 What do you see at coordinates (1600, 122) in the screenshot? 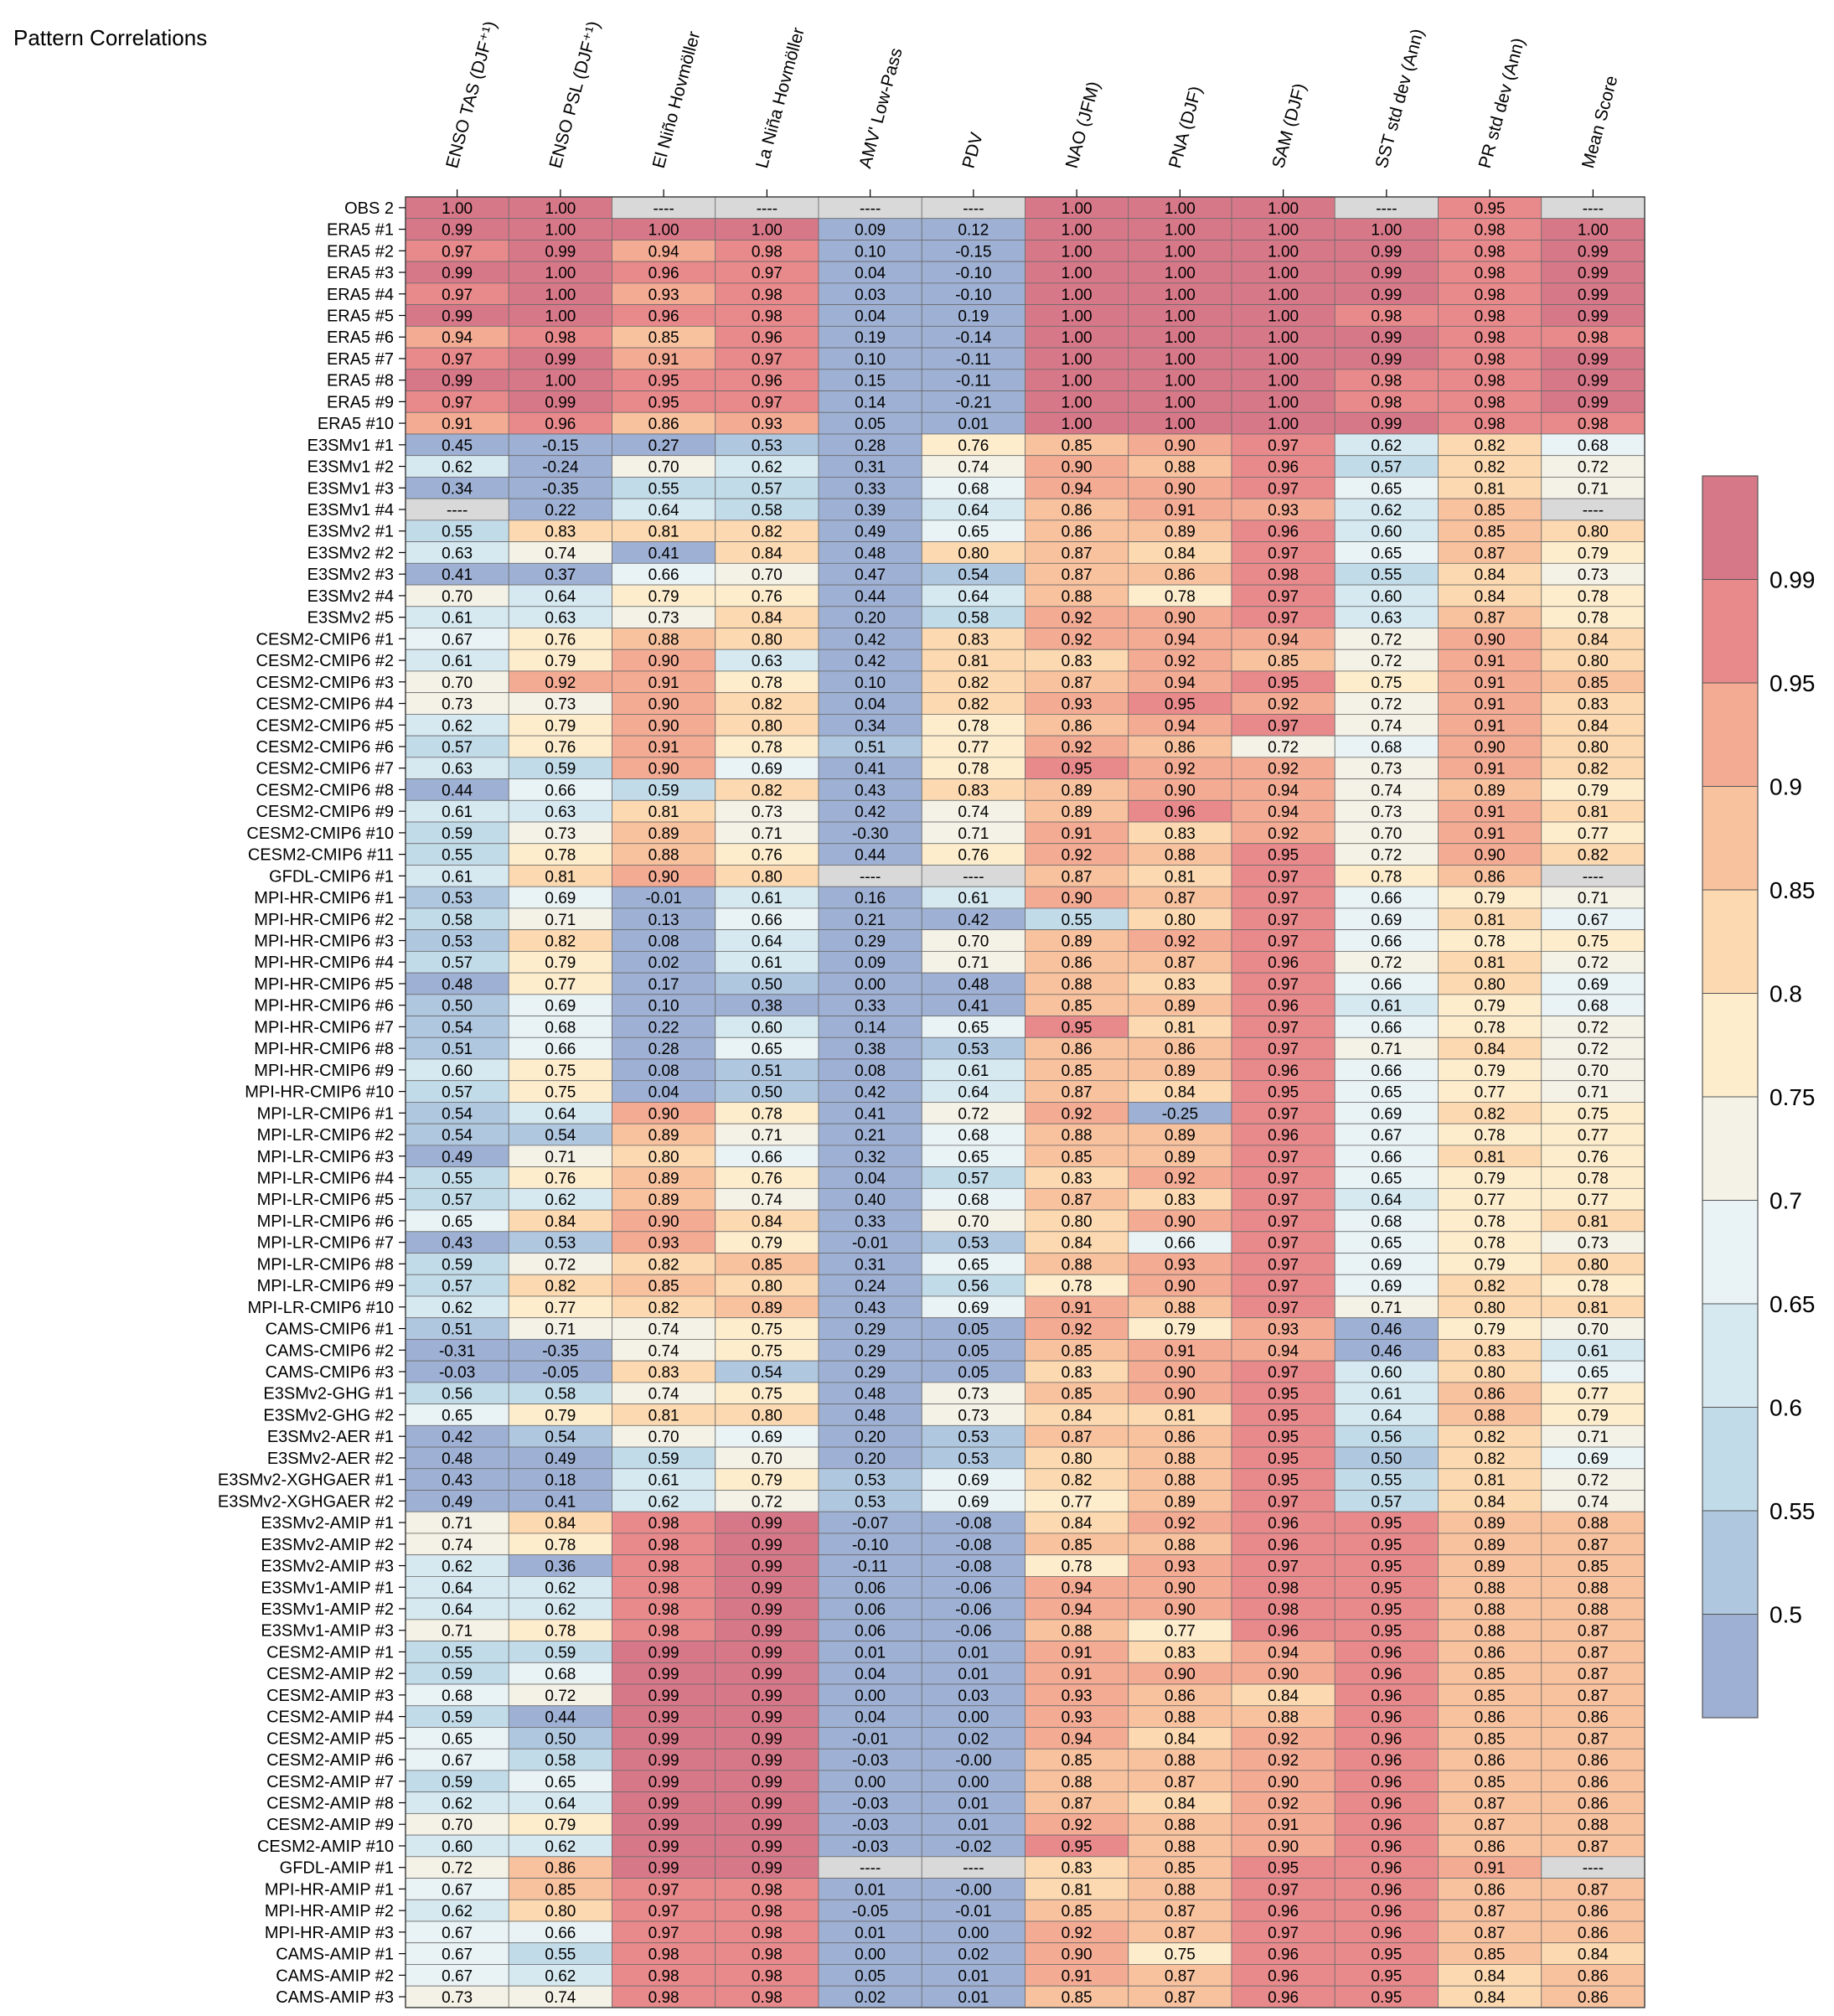
I see `column-label: Mean Score` at bounding box center [1600, 122].